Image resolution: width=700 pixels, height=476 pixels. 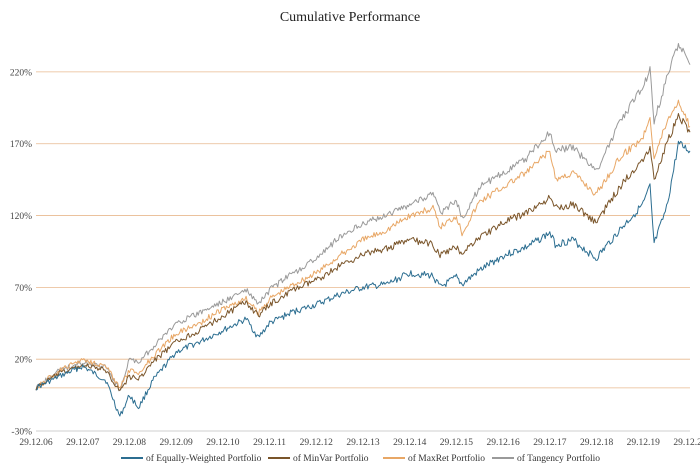 What do you see at coordinates (410, 443) in the screenshot?
I see `x-tick-label: 29.12.14` at bounding box center [410, 443].